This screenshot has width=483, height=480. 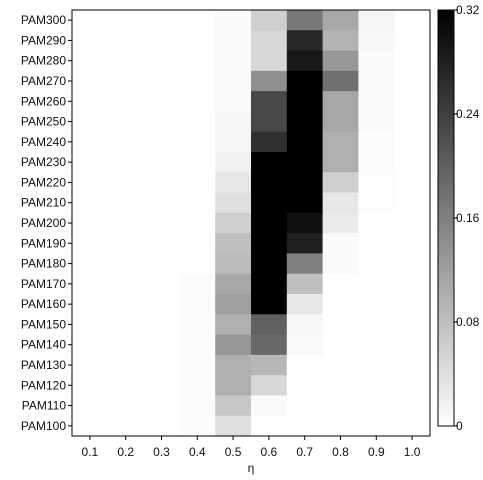 I want to click on y-tick-label: PAM250, so click(x=43, y=122).